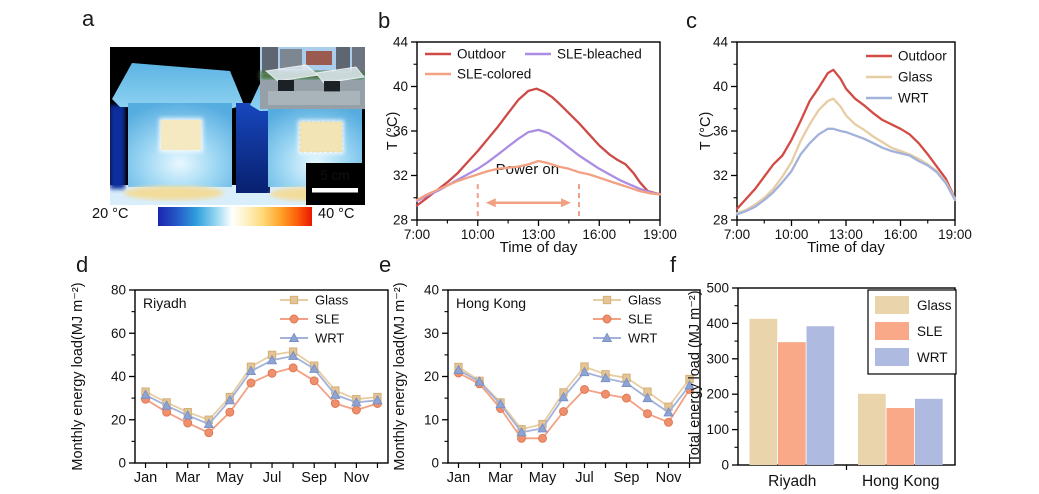 Image resolution: width=1039 pixels, height=494 pixels. Describe the element at coordinates (599, 54) in the screenshot. I see `legend-label-SLE-bleached: SLE-bleached` at that location.